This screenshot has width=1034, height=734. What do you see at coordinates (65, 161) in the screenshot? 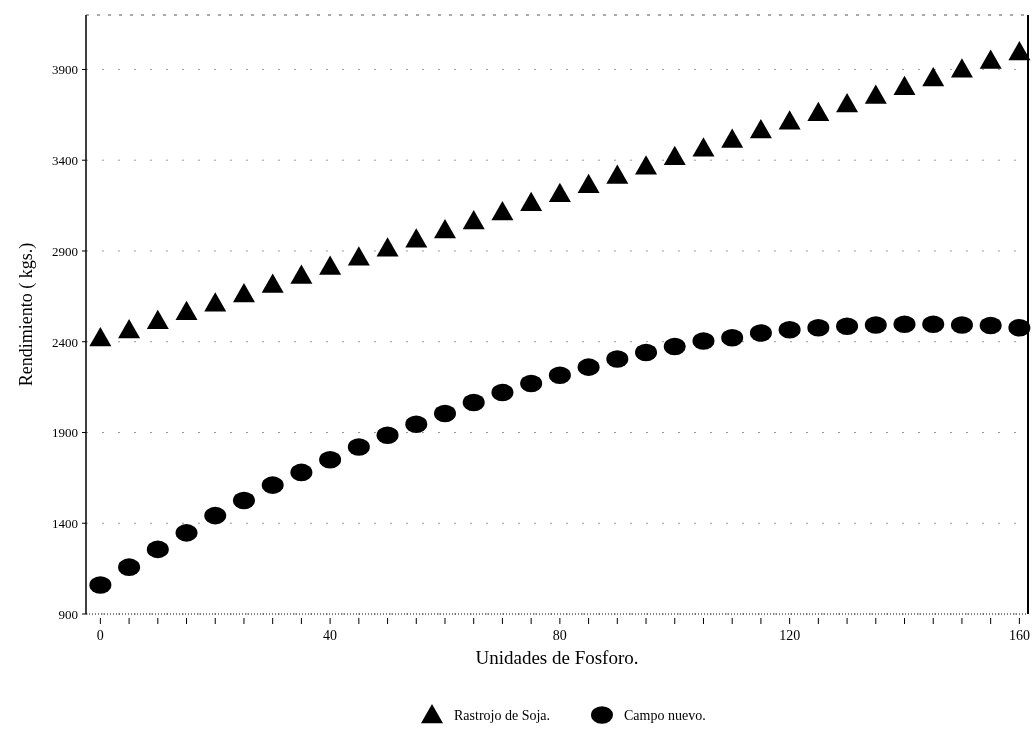
I see `y-tick-label: 3400` at bounding box center [65, 161].